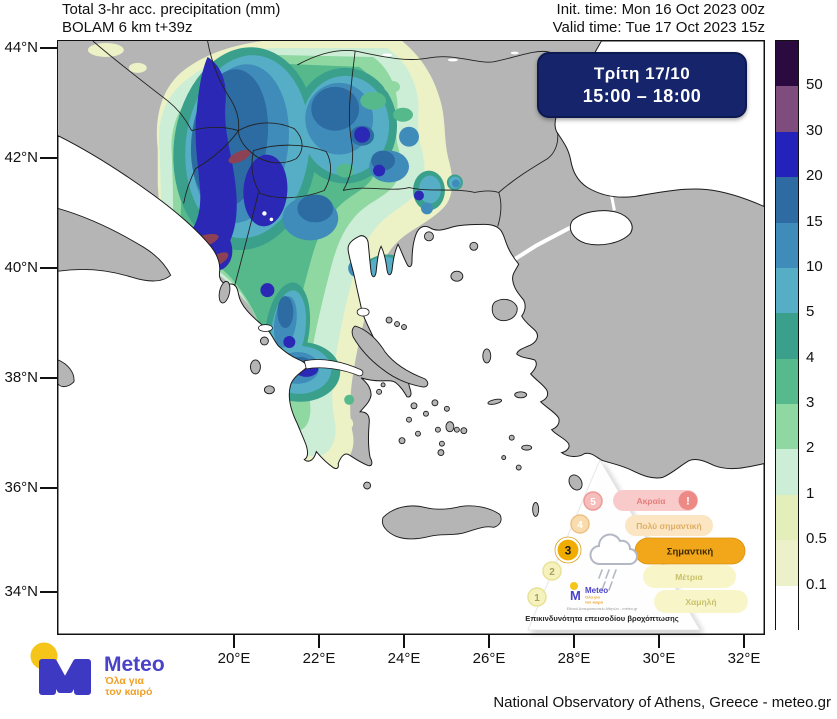 This screenshot has height=719, width=837. What do you see at coordinates (816, 584) in the screenshot?
I see `colorbar-label: 0.1` at bounding box center [816, 584].